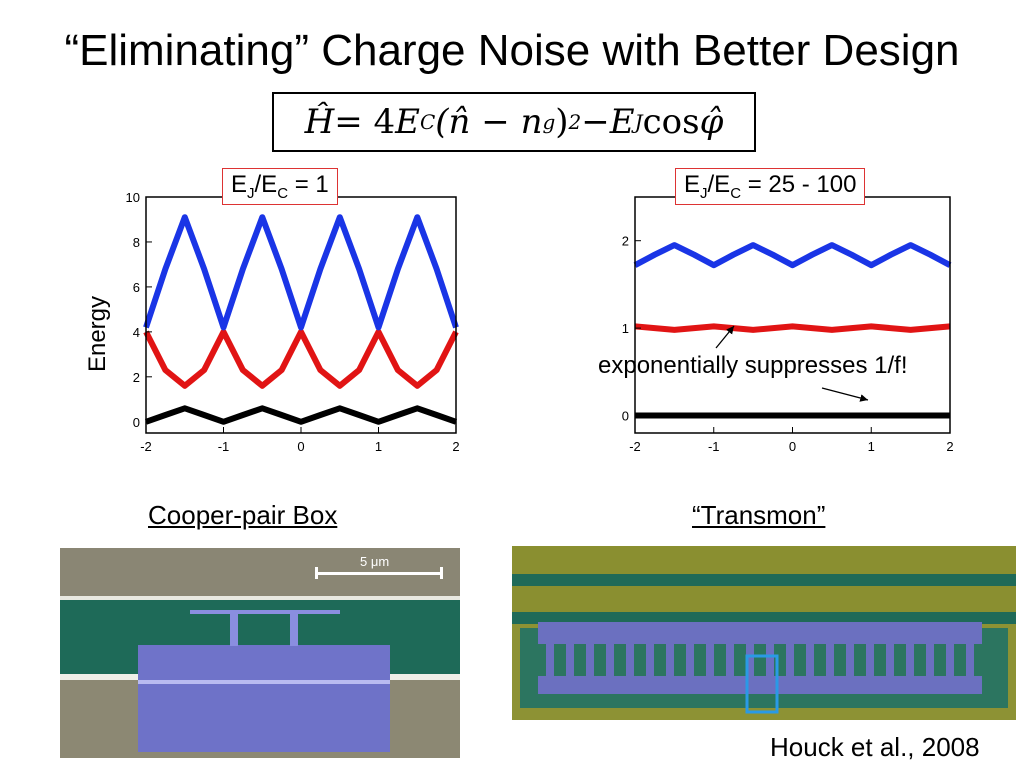  What do you see at coordinates (711, 122) in the screenshot?
I see `formula-phi: φ̂` at bounding box center [711, 122].